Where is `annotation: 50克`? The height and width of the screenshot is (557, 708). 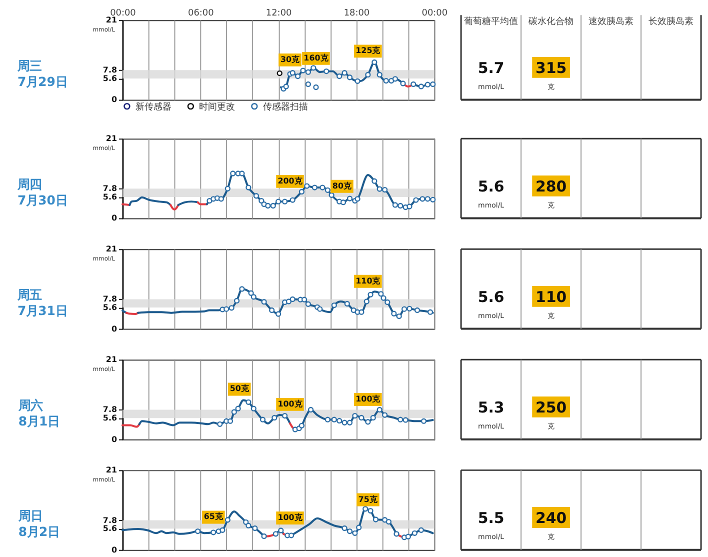
annotation: 50克 is located at coordinates (240, 389).